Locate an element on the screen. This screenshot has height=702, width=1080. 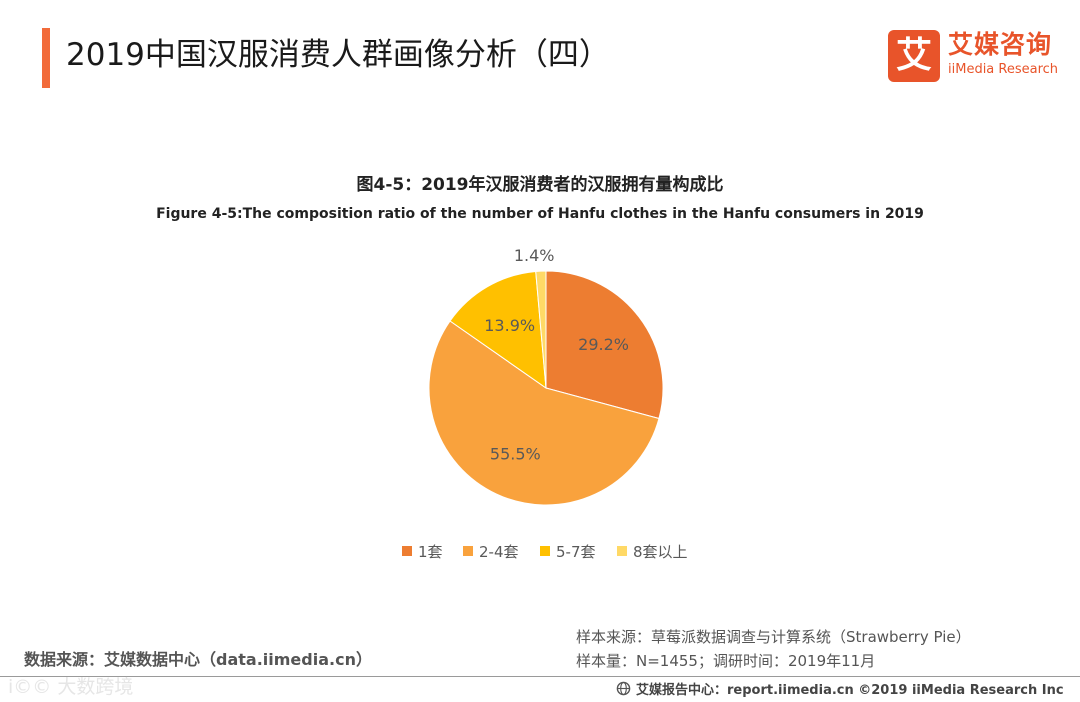
iimedia-logo: 艾 艾媒咨询 iiMedia Research is located at coordinates (974, 56).